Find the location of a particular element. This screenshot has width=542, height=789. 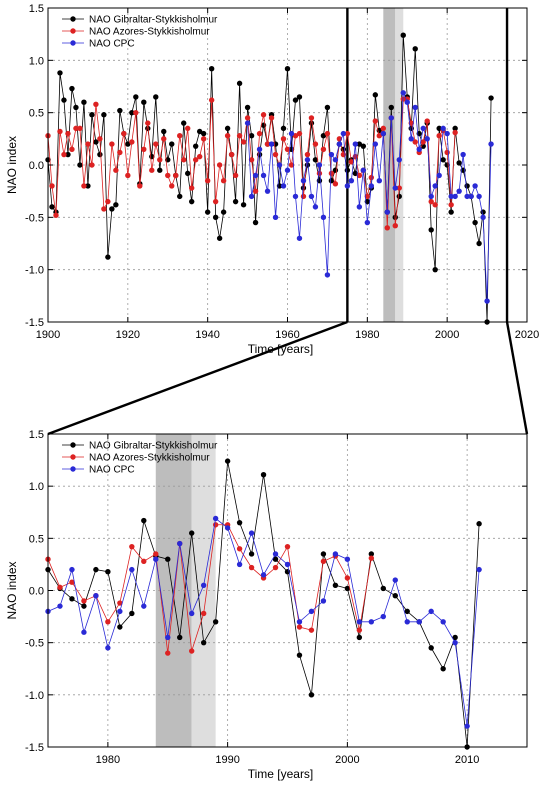

y-tick-label-6: 1.5 is located at coordinates (36, 435).